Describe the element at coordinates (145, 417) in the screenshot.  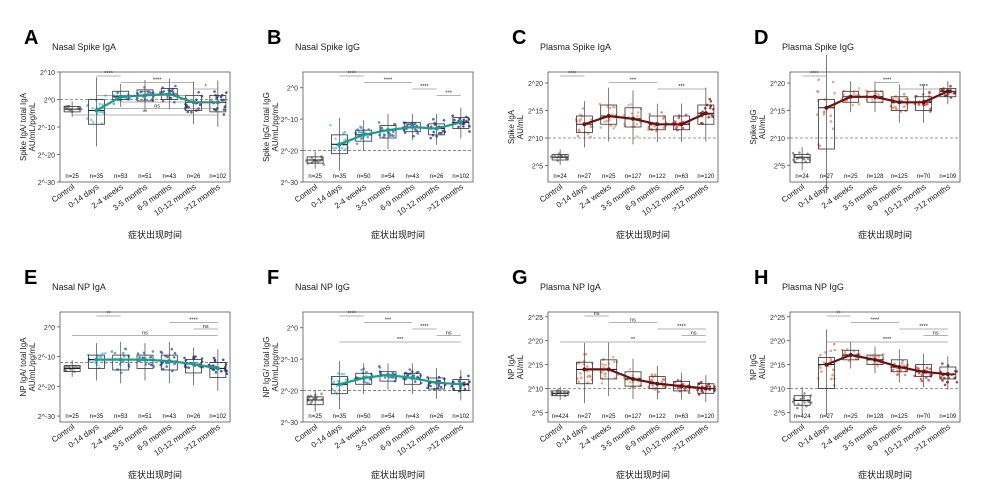
I see `n-label: n=51` at that location.